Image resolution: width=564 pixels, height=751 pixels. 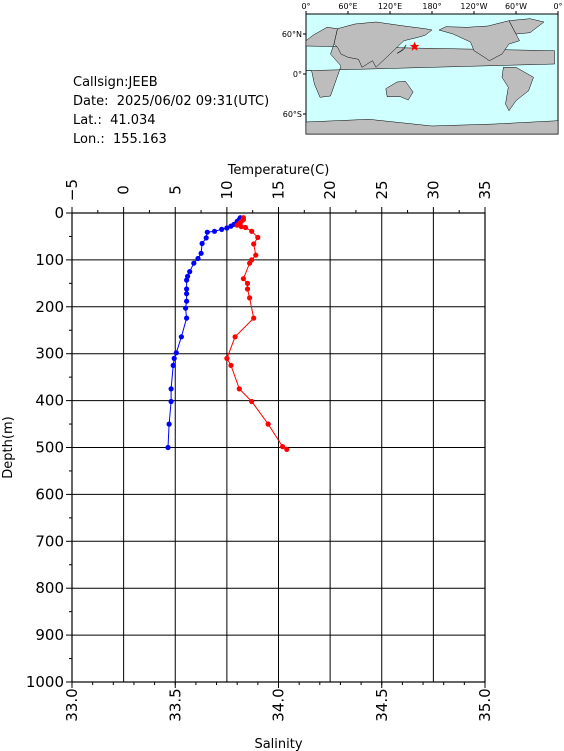 I want to click on temperature-line, so click(x=204, y=332).